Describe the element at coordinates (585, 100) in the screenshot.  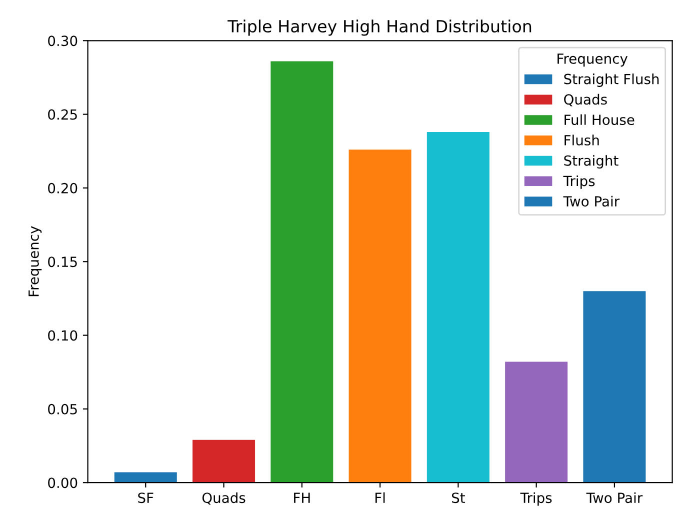
I see `legend-label: Quads` at that location.